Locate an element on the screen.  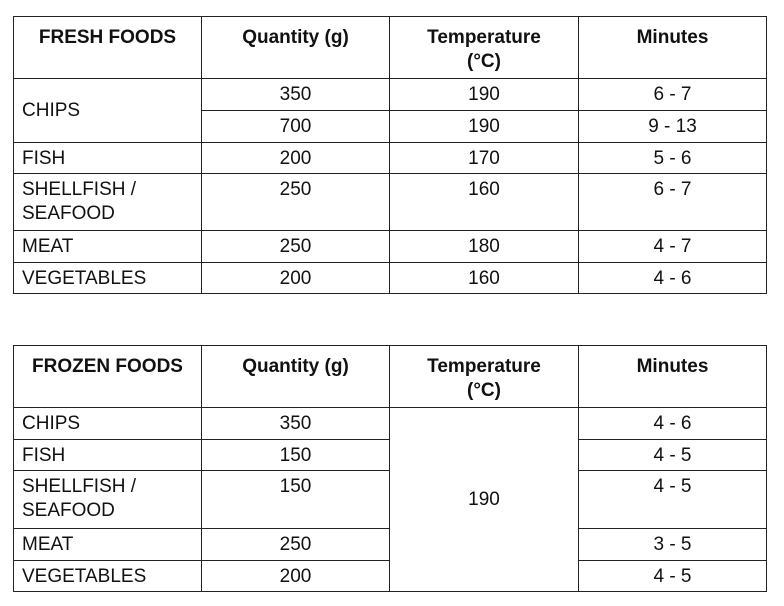
table-row: FISH 150 4 - 5 is located at coordinates (390, 455).